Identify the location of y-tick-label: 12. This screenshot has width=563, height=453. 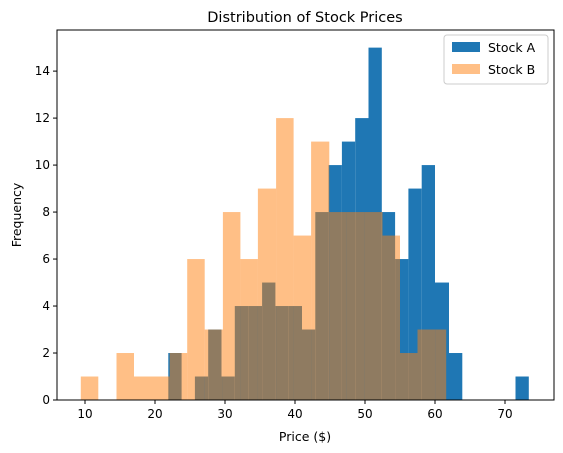
(42, 118).